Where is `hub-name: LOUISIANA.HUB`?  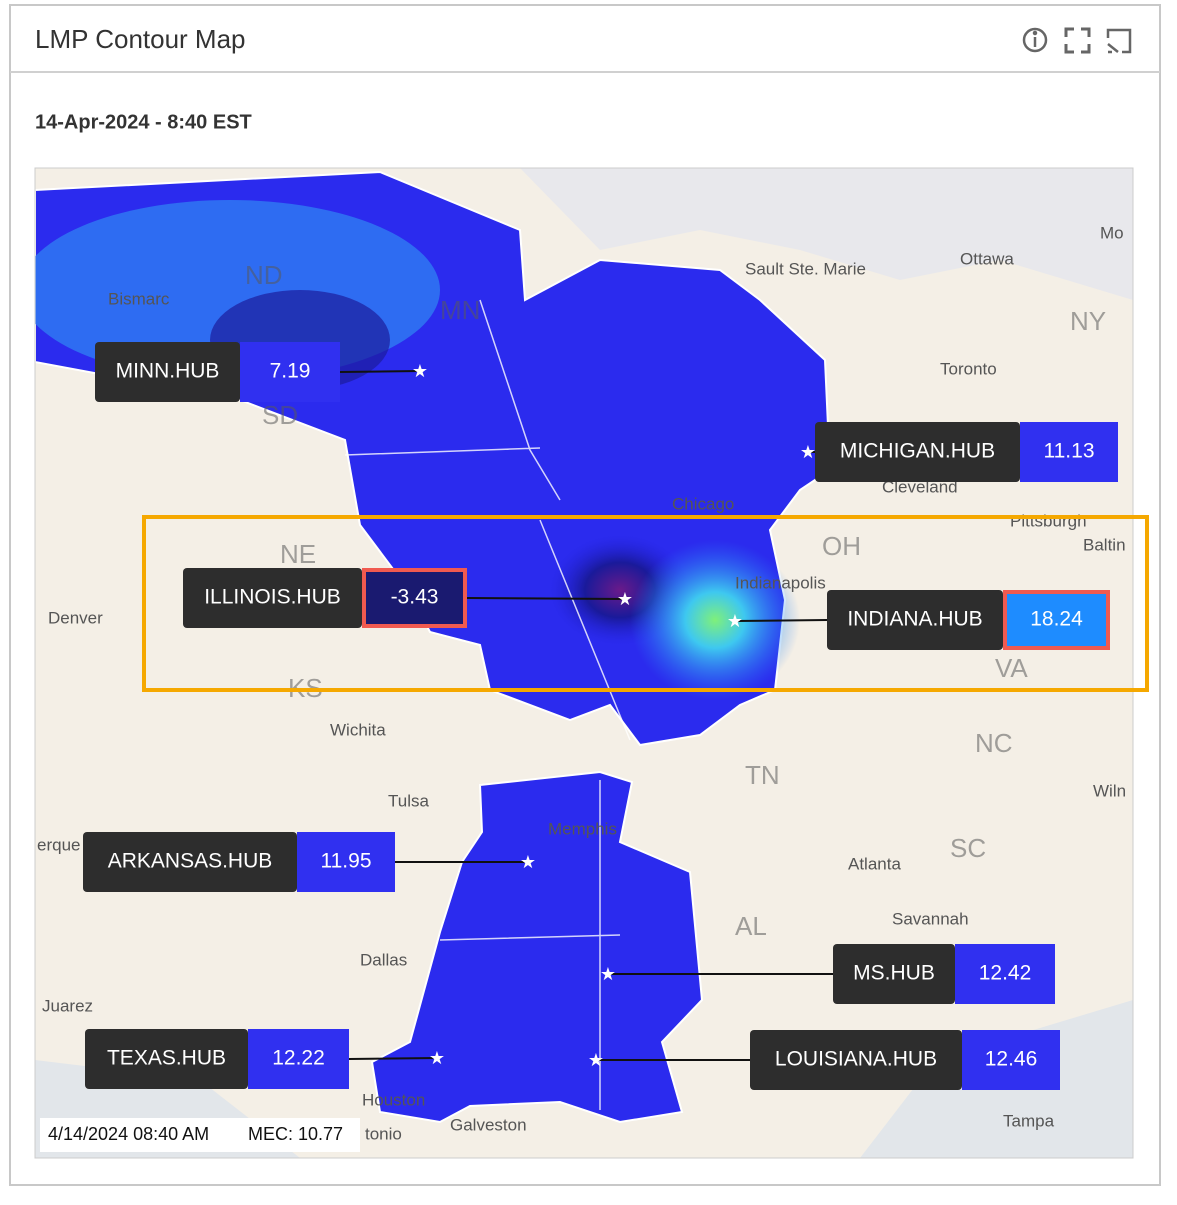
hub-name: LOUISIANA.HUB is located at coordinates (856, 1059).